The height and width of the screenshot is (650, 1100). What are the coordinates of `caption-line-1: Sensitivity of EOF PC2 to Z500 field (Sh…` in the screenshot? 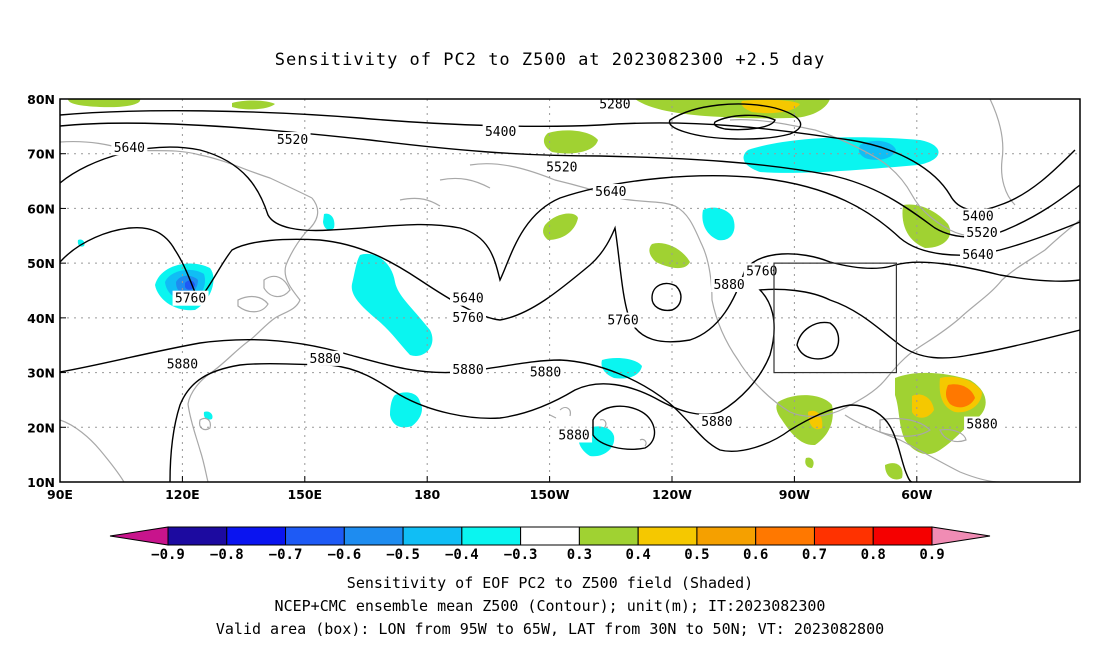 It's located at (550, 583).